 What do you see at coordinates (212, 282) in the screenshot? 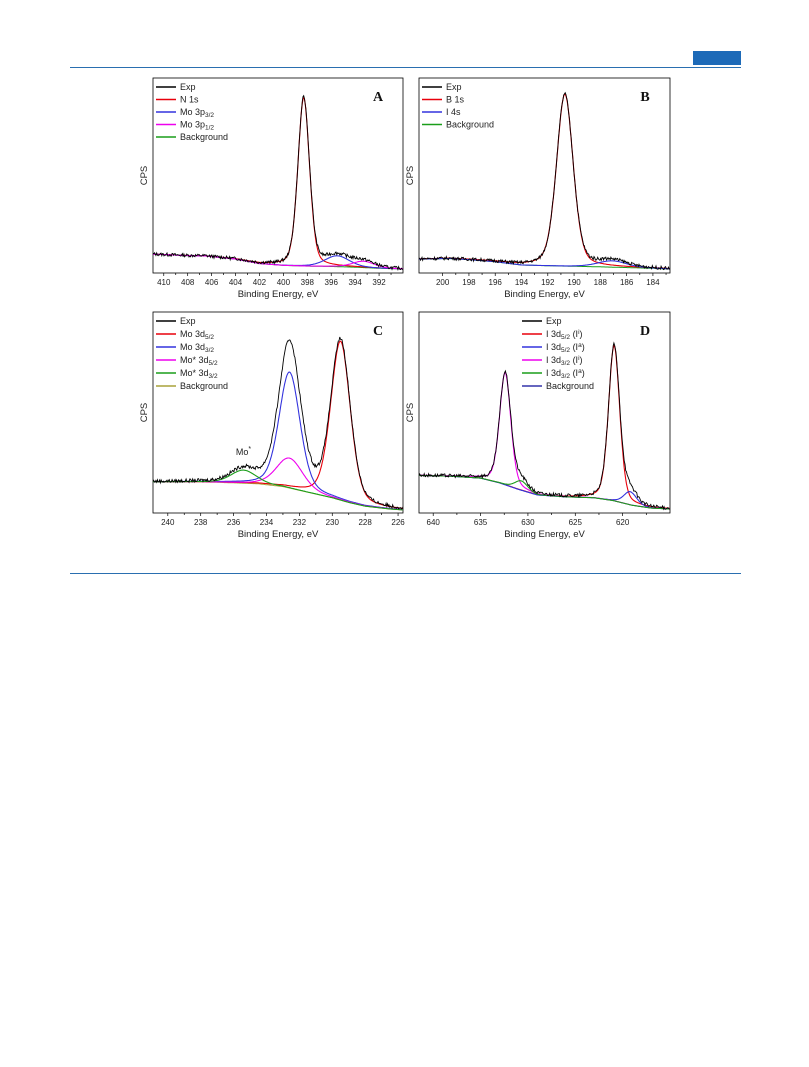
I see `x-tick-label: 406` at bounding box center [212, 282].